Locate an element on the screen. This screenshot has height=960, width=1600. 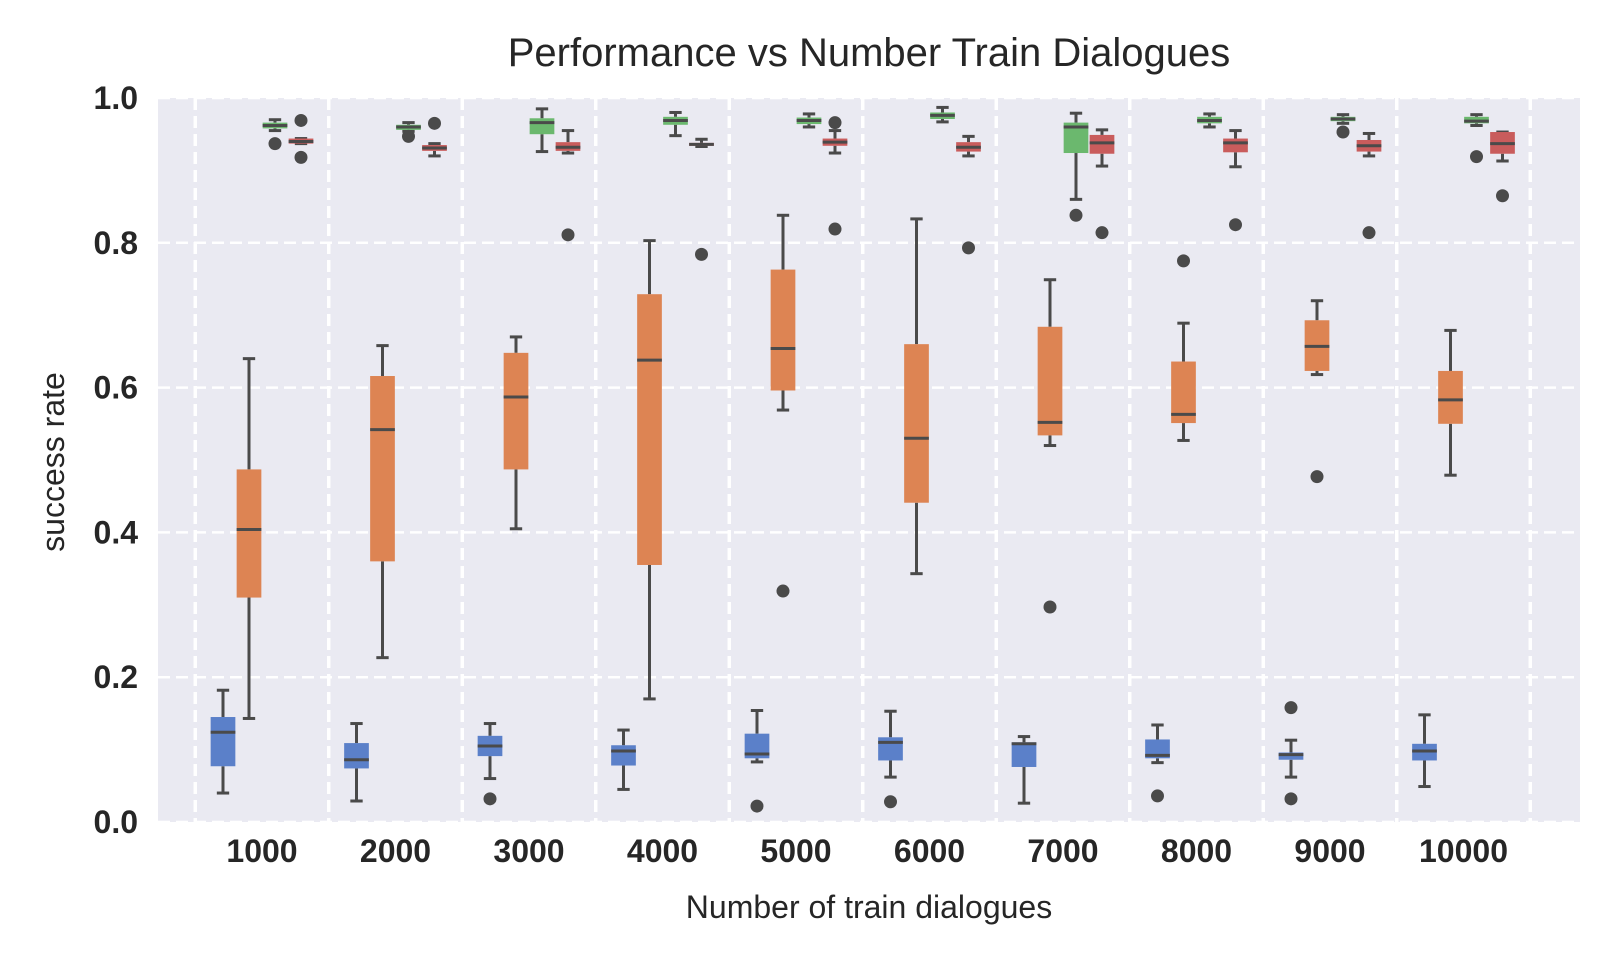
x-tick-label: 4000 is located at coordinates (662, 851).